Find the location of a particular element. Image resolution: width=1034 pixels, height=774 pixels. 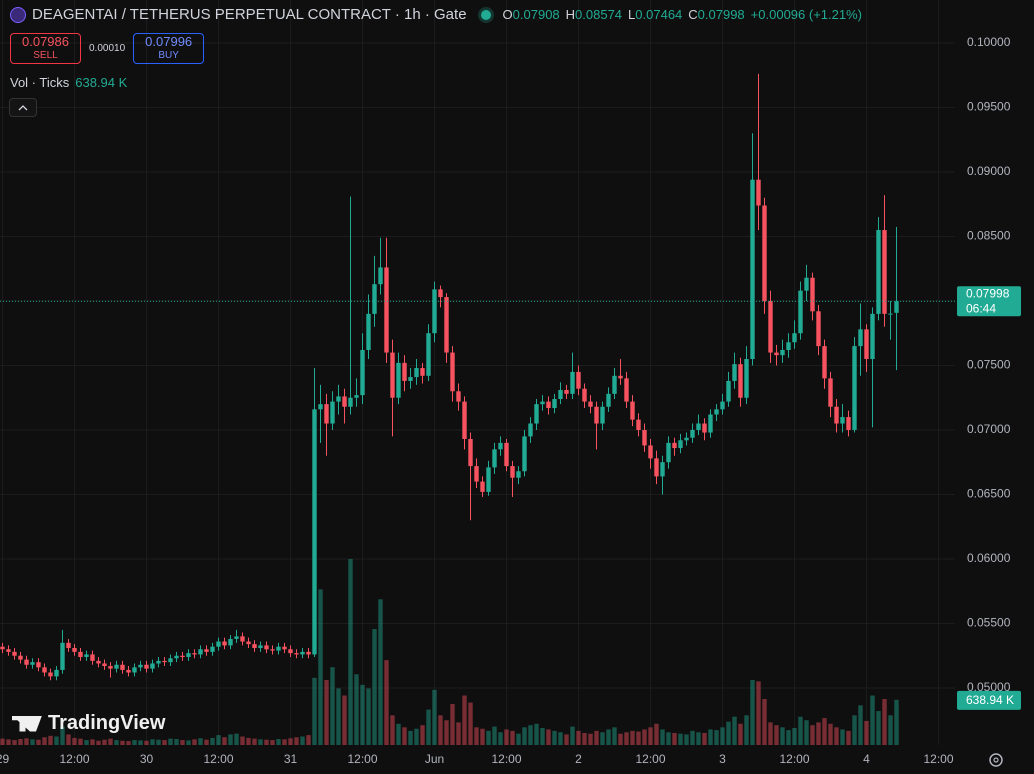

sell-button: 0.07986 SELL is located at coordinates (45, 48).